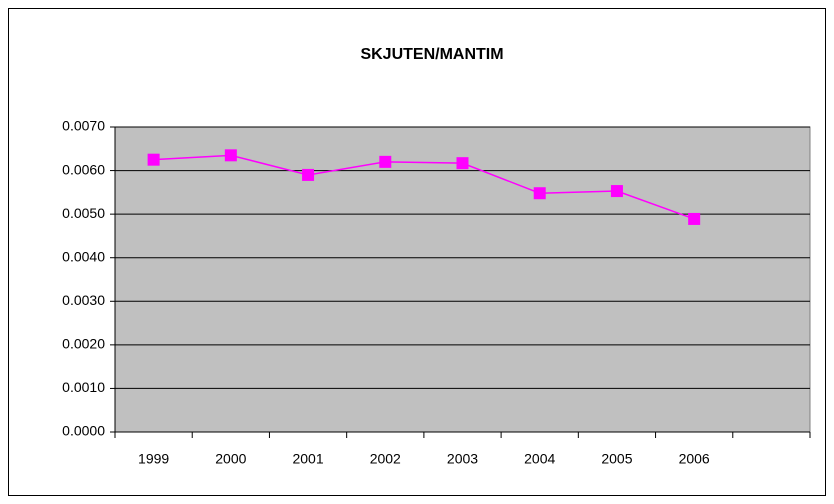 The image size is (834, 504). I want to click on x-tick-label: 2004, so click(539, 459).